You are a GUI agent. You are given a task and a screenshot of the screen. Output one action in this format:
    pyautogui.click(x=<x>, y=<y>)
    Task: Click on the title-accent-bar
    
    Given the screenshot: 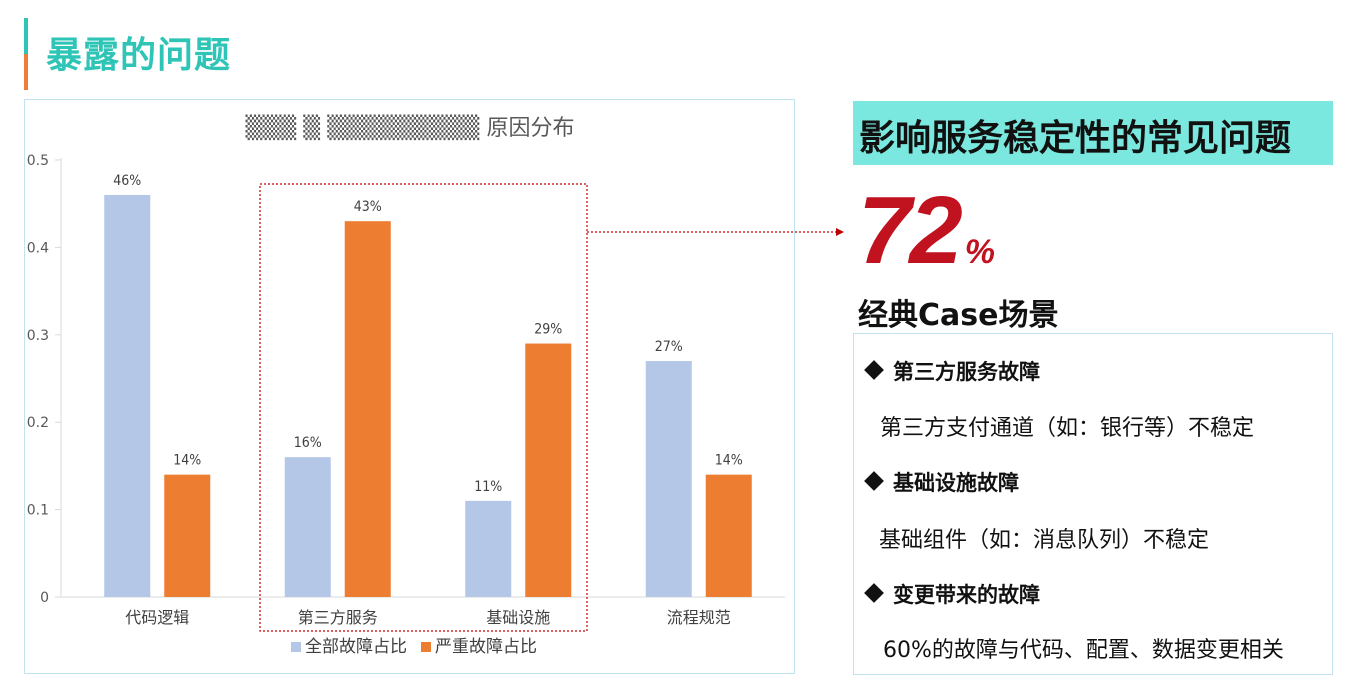 What is the action you would take?
    pyautogui.click(x=26, y=54)
    